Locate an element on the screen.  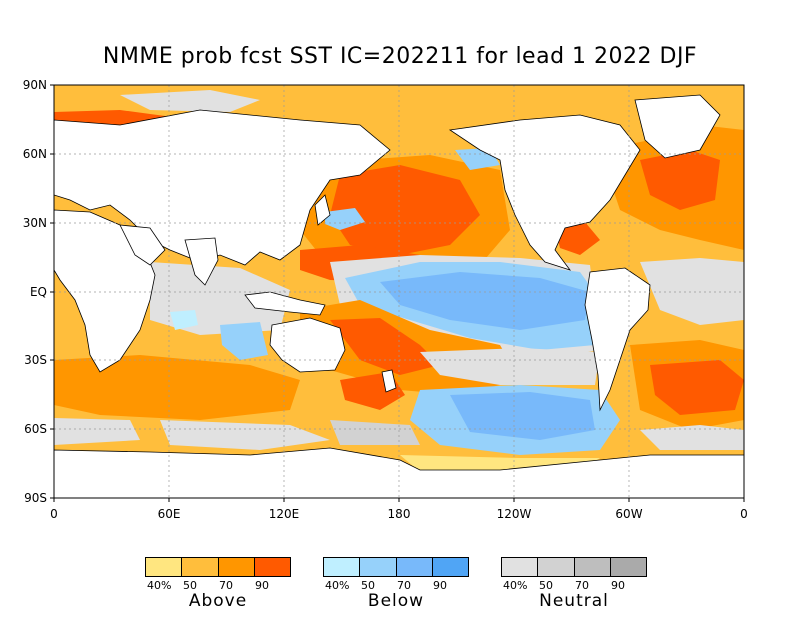
legend-below: 40% 50 70 90 Below is located at coordinates (396, 584).